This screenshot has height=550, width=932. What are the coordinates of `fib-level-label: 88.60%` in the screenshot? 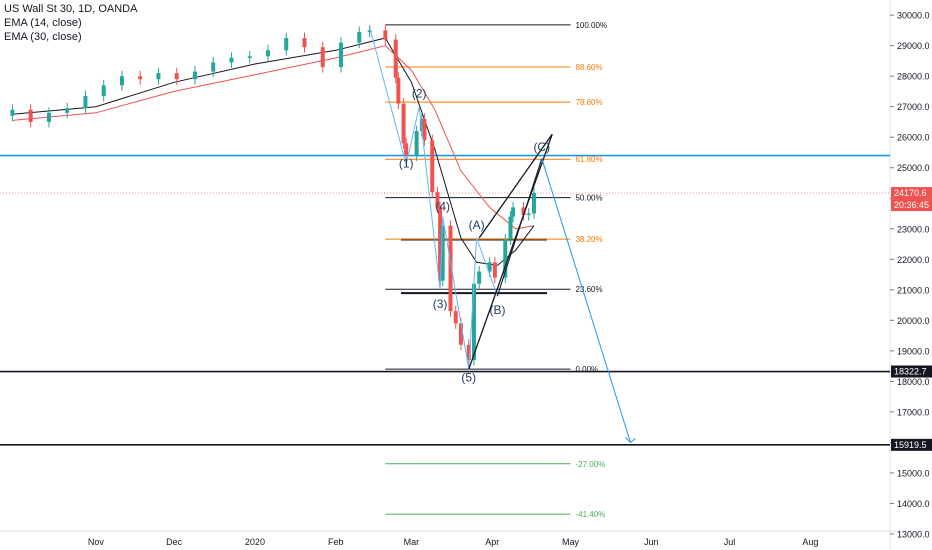 It's located at (588, 67).